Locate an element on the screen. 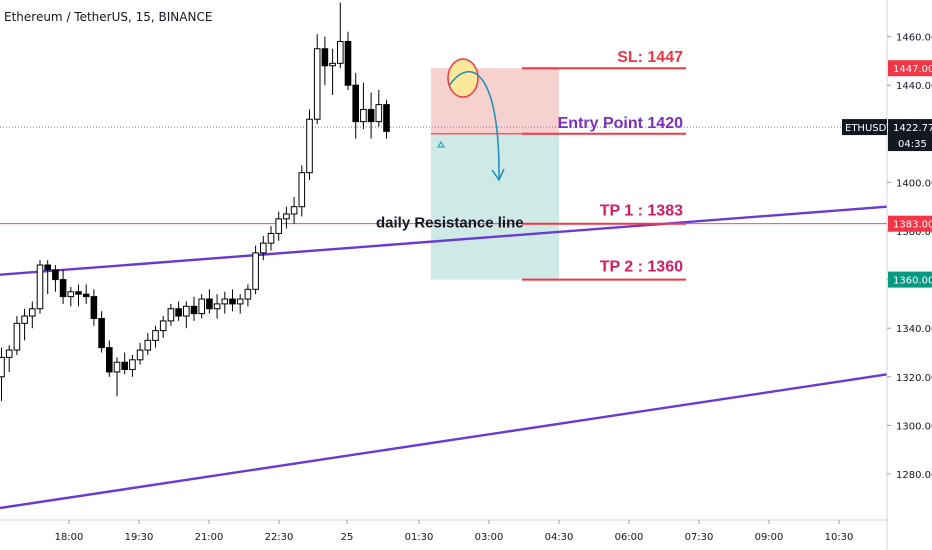 Image resolution: width=932 pixels, height=550 pixels. price-tag-label: 1360.00 is located at coordinates (912, 281).